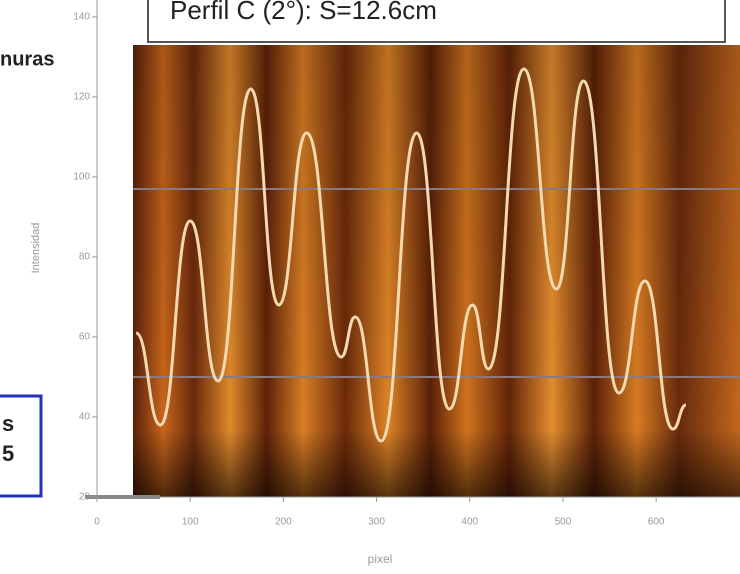 The width and height of the screenshot is (740, 574). I want to click on x-tick-label: 100, so click(190, 522).